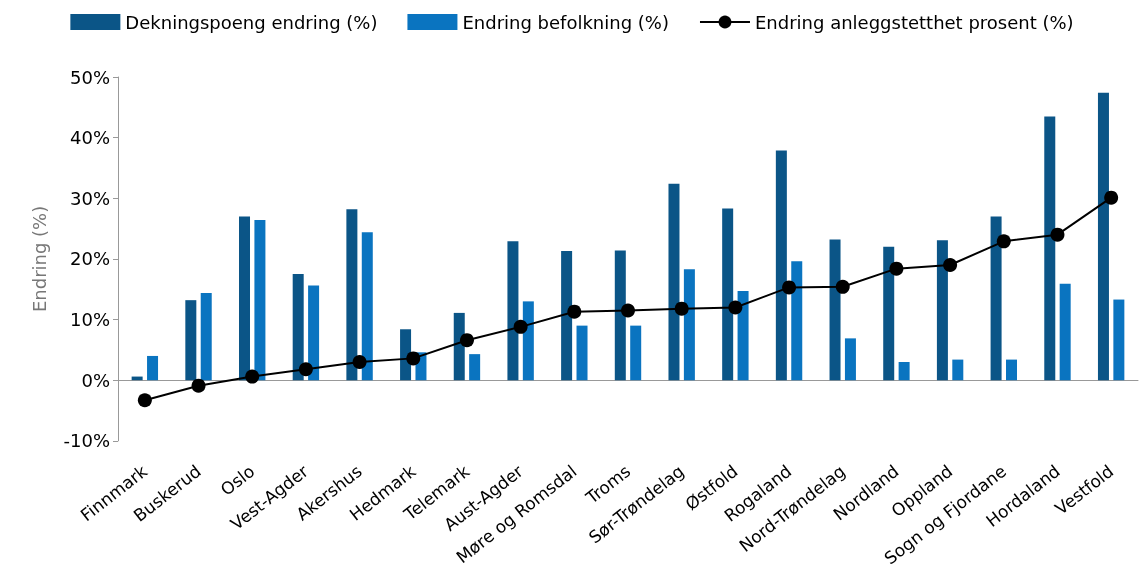 This screenshot has height=569, width=1144. I want to click on y-tick-label: 20%, so click(89, 259).